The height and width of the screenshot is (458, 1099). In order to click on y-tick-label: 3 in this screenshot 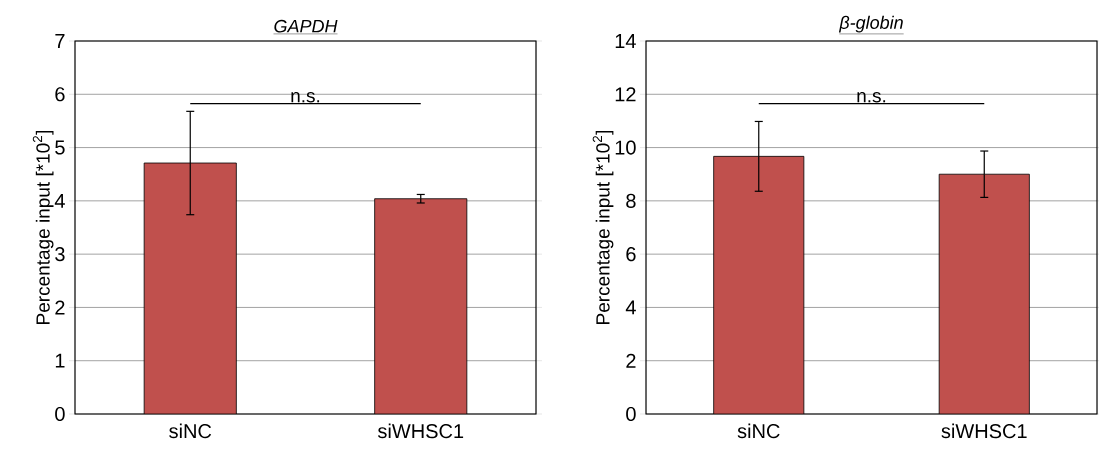, I will do `click(60, 254)`.